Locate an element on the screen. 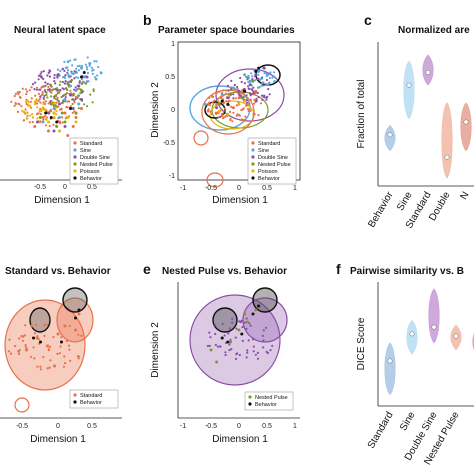 The image size is (474, 474). panel-b-ytick: 1 is located at coordinates (173, 44).